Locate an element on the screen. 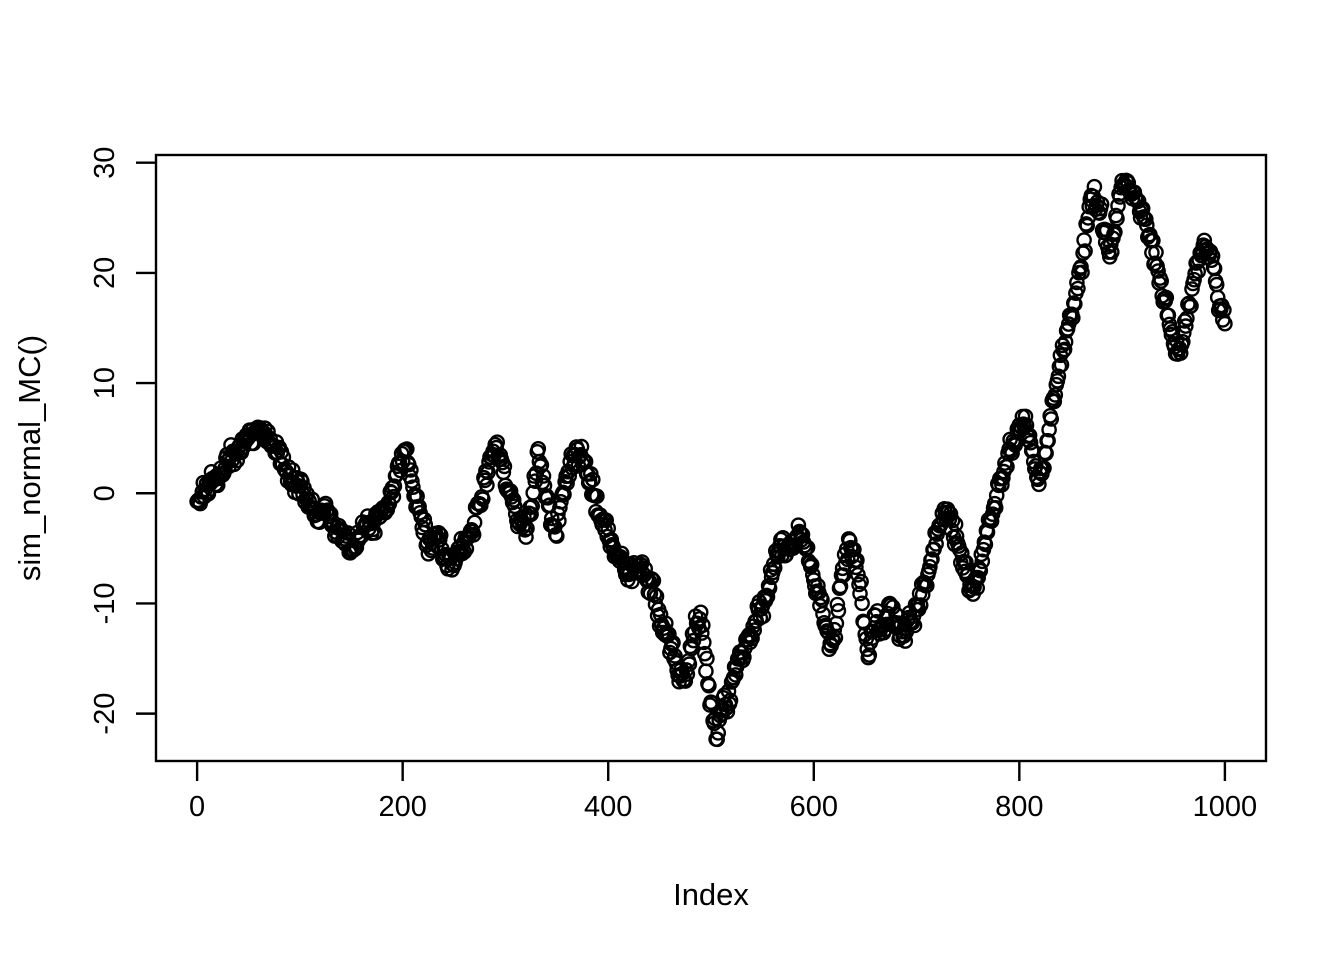  y-tick-label: -20 is located at coordinates (105, 714).